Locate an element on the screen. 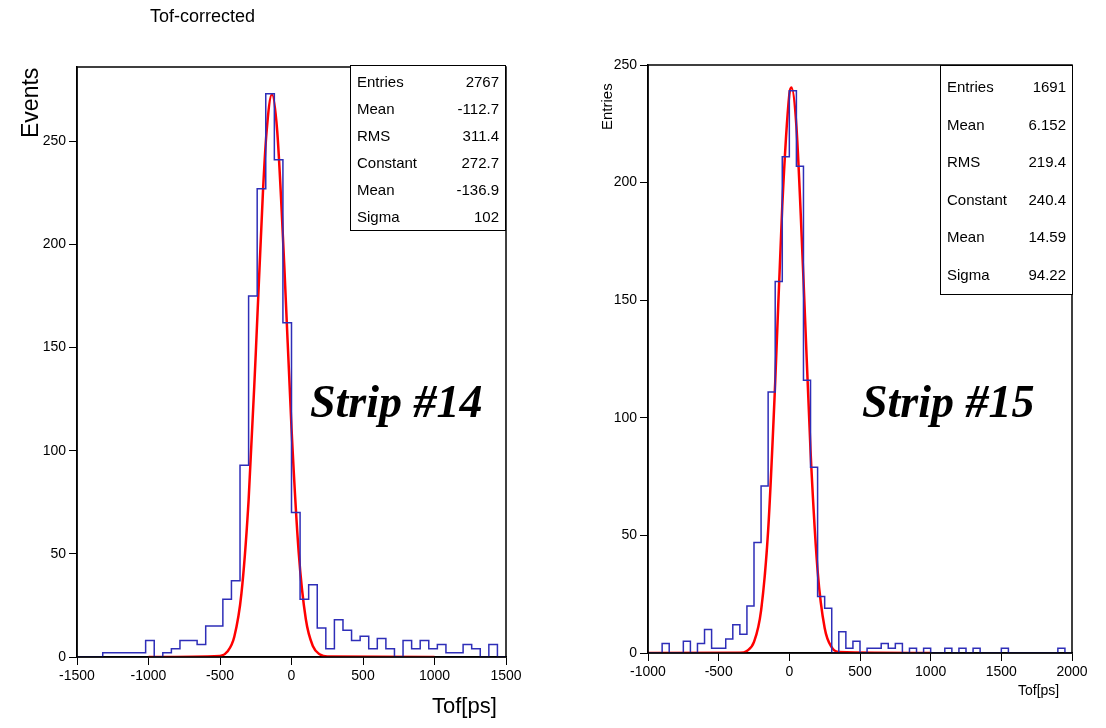 The height and width of the screenshot is (728, 1106). chart-title: Tof-corrected is located at coordinates (203, 16).